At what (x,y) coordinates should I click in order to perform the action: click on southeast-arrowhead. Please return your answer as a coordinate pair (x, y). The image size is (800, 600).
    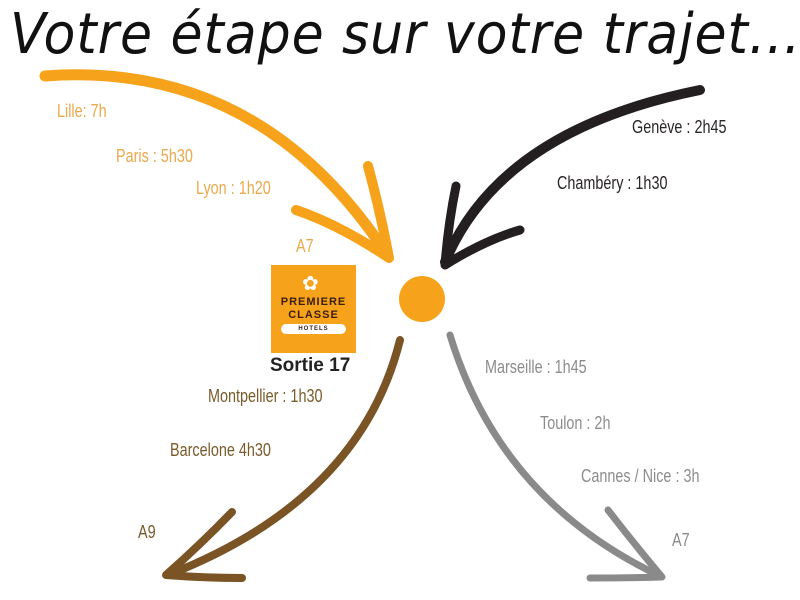
    Looking at the image, I should click on (626, 544).